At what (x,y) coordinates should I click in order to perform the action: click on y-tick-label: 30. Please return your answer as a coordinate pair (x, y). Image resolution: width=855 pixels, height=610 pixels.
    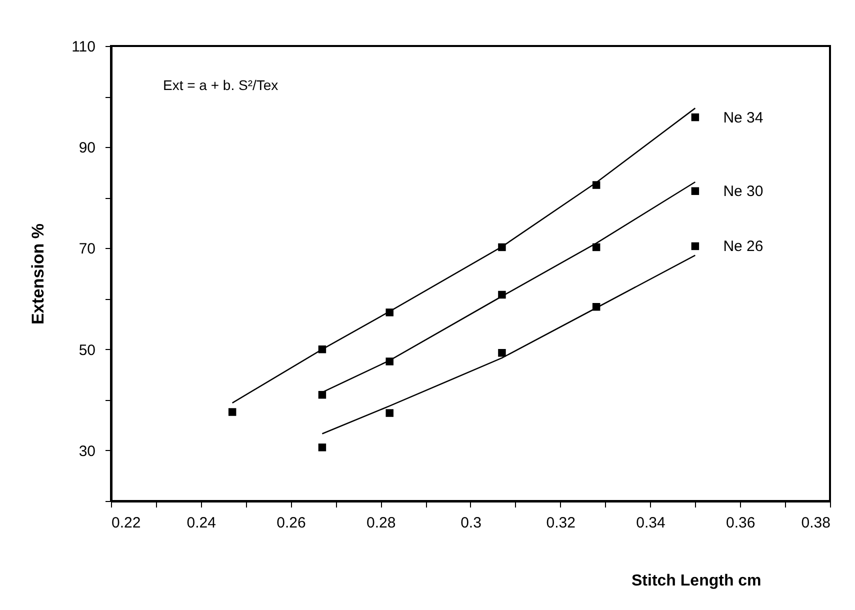
    Looking at the image, I should click on (87, 451).